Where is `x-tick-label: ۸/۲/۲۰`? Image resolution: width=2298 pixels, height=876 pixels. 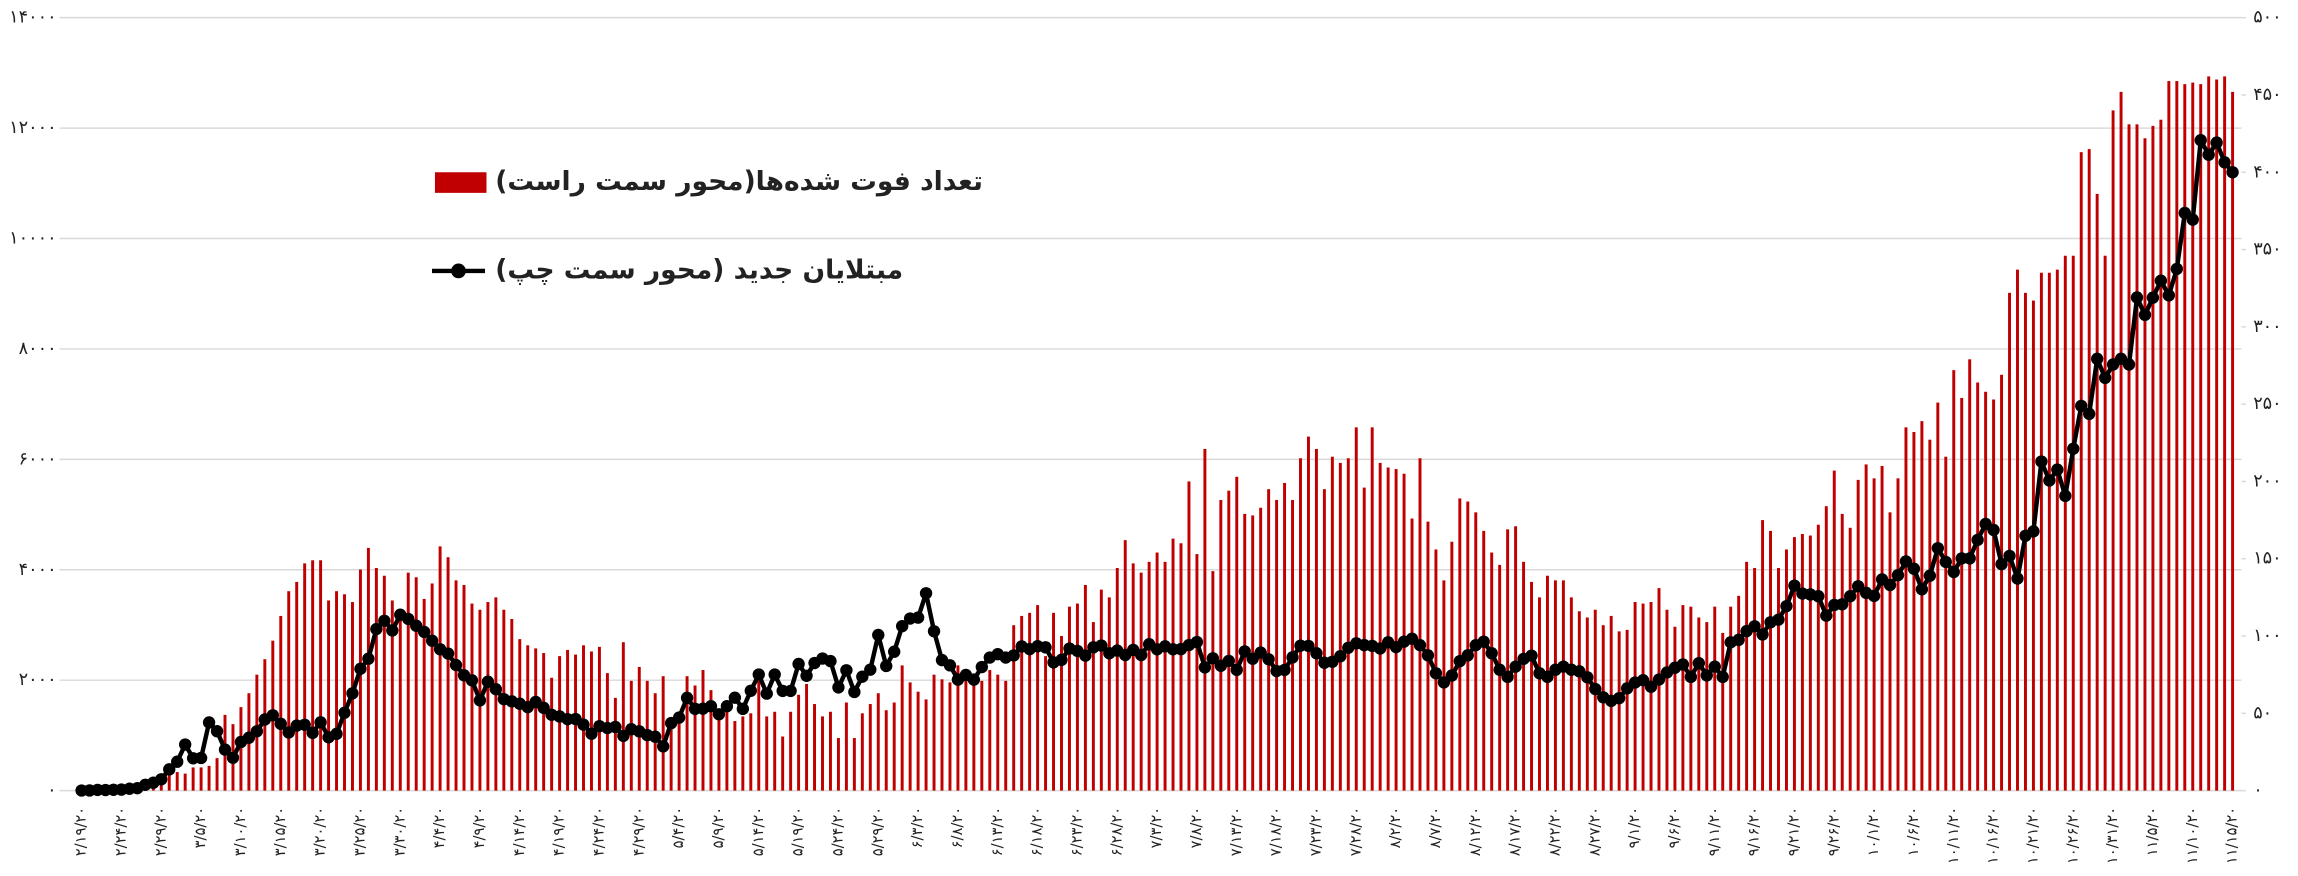
x-tick-label: ۸/۲/۲۰ is located at coordinates (1395, 828).